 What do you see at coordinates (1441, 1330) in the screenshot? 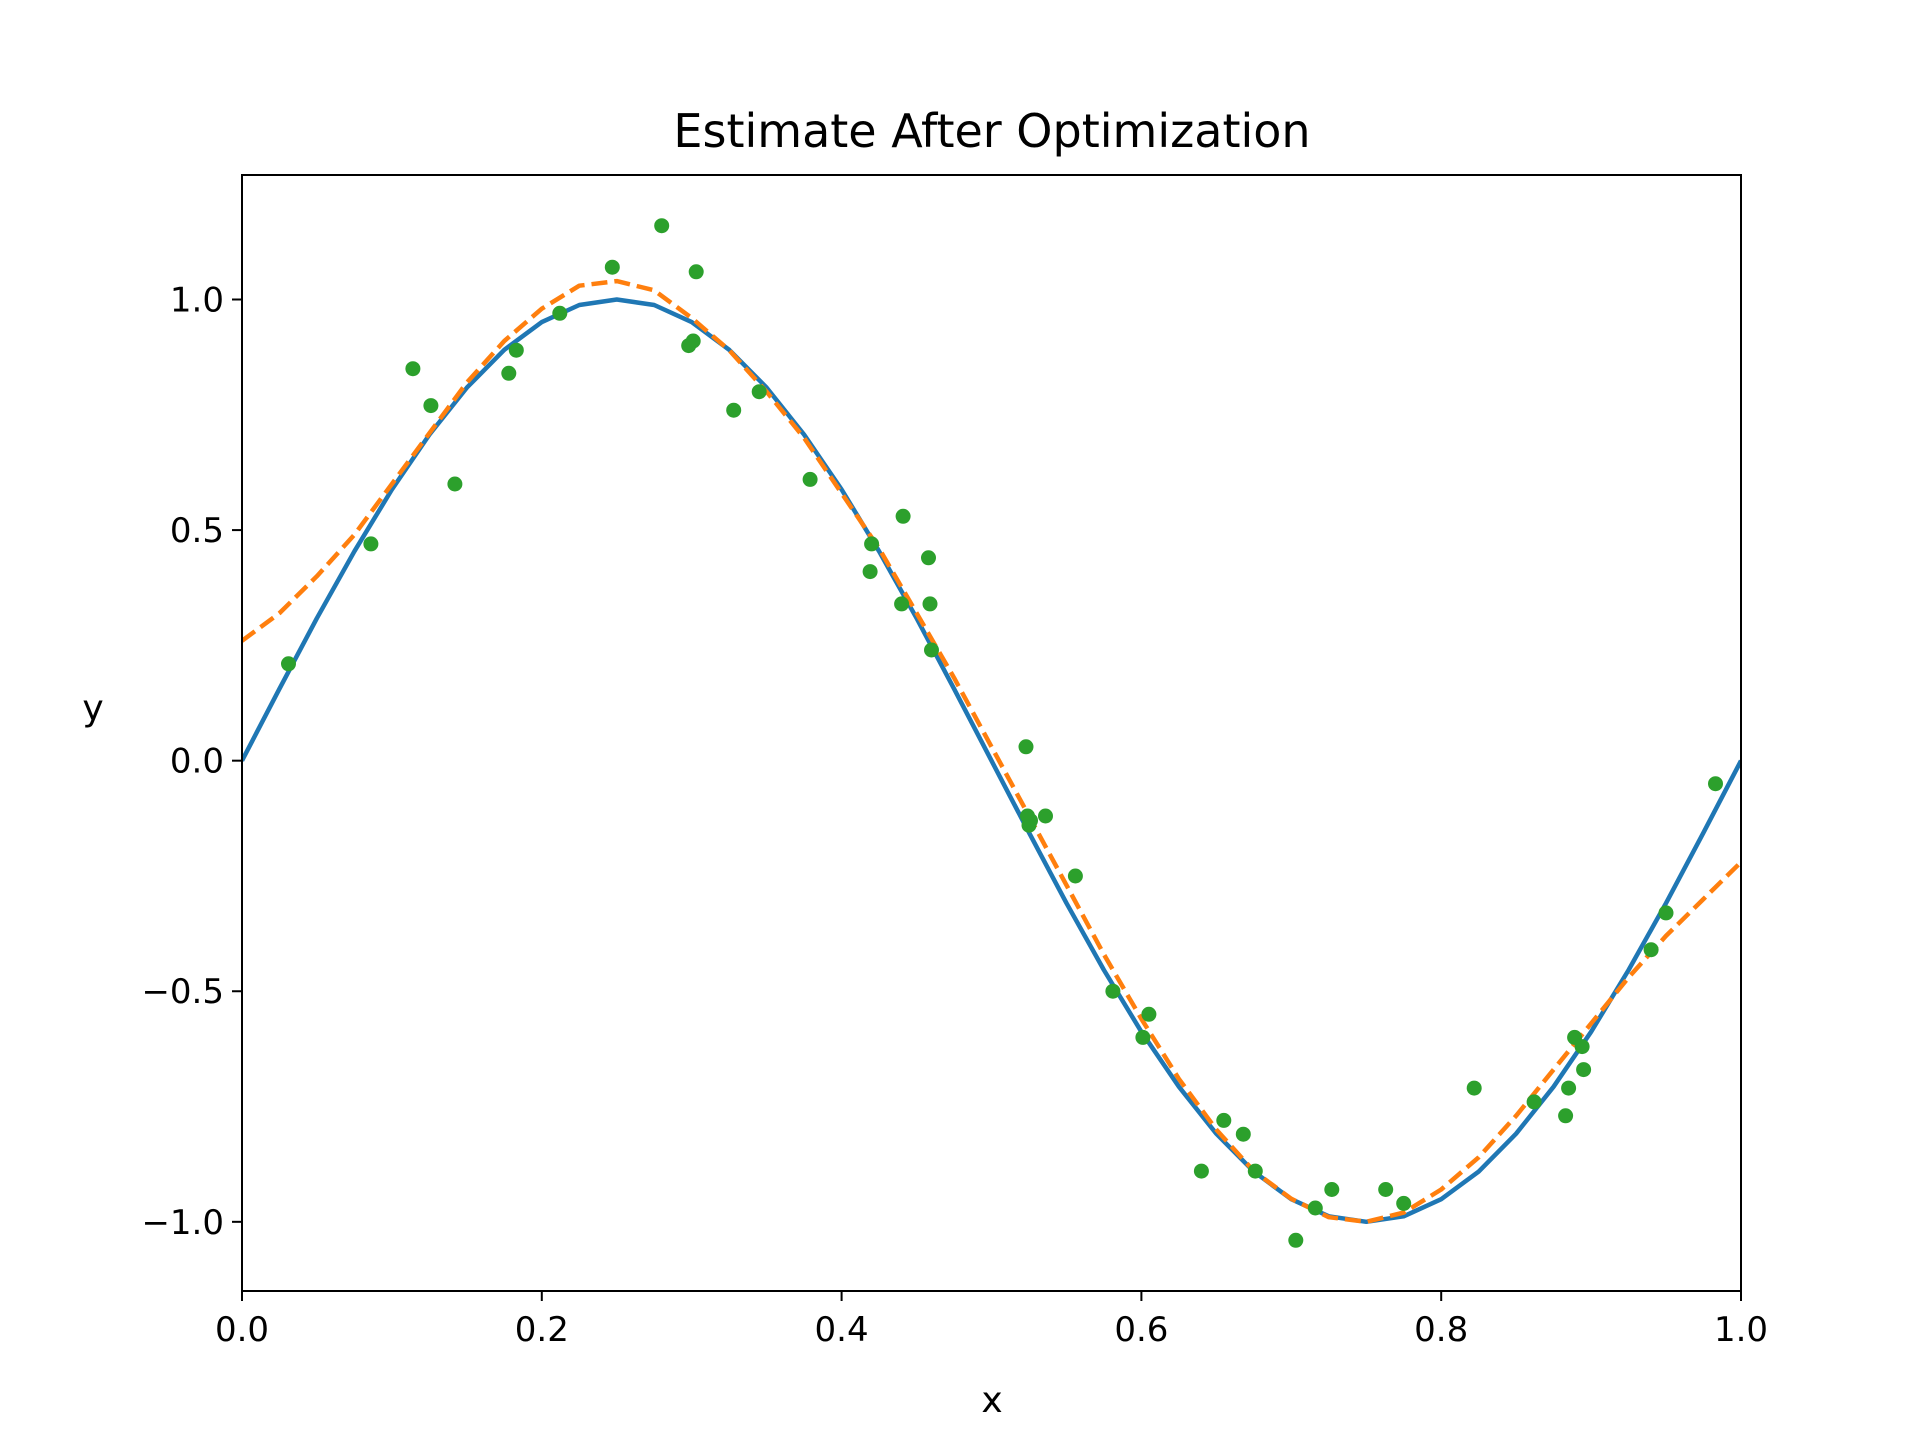
I see `x-tick-label: 0.8` at bounding box center [1441, 1330].